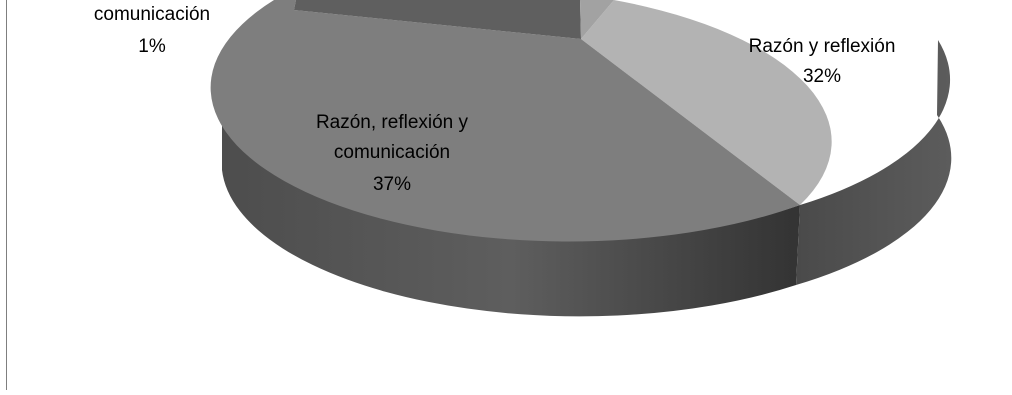  Describe the element at coordinates (392, 152) in the screenshot. I see `label-razon-reflexion-comunicacion-line2: comunicación` at that location.